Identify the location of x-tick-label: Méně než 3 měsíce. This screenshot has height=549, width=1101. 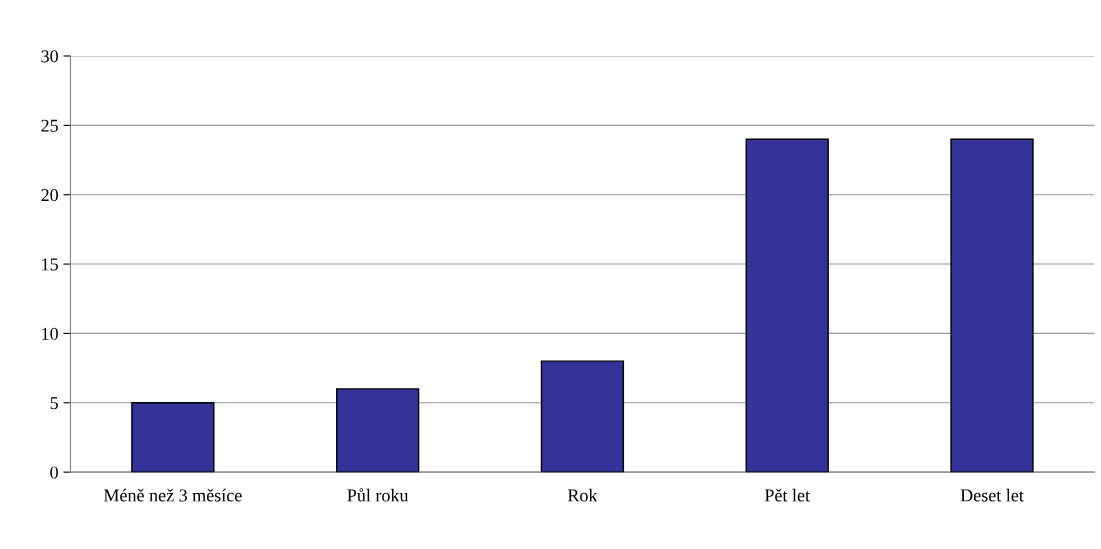
(172, 495).